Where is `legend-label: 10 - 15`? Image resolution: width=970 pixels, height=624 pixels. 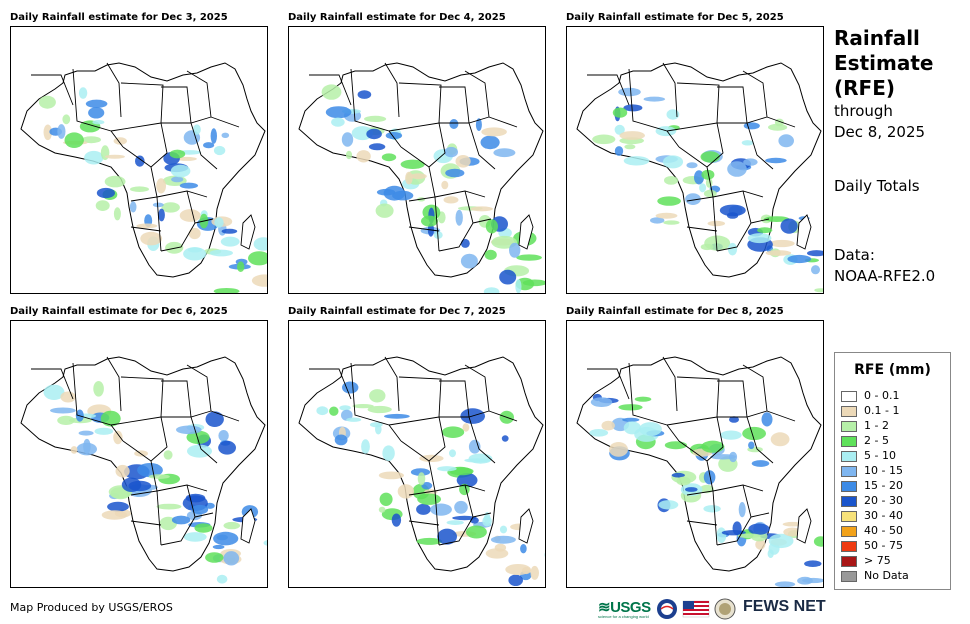 legend-label: 10 - 15 is located at coordinates (883, 470).